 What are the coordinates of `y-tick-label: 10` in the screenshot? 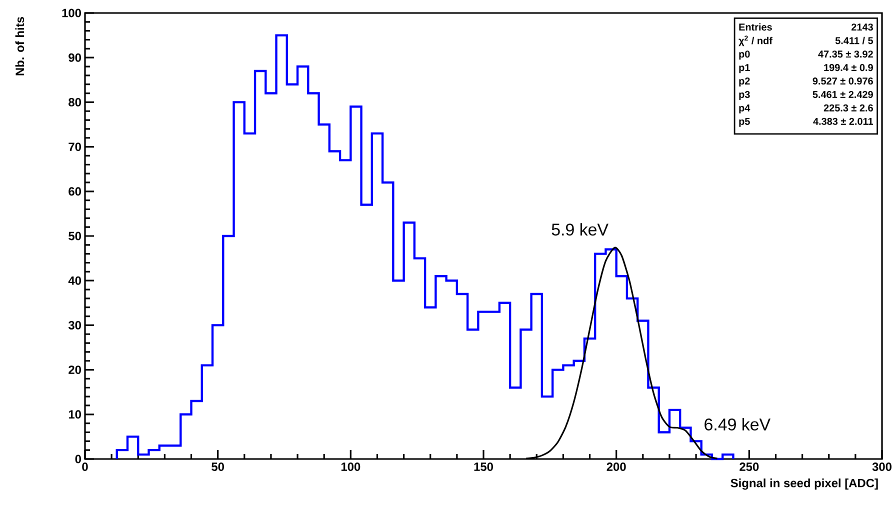 It's located at (74, 414).